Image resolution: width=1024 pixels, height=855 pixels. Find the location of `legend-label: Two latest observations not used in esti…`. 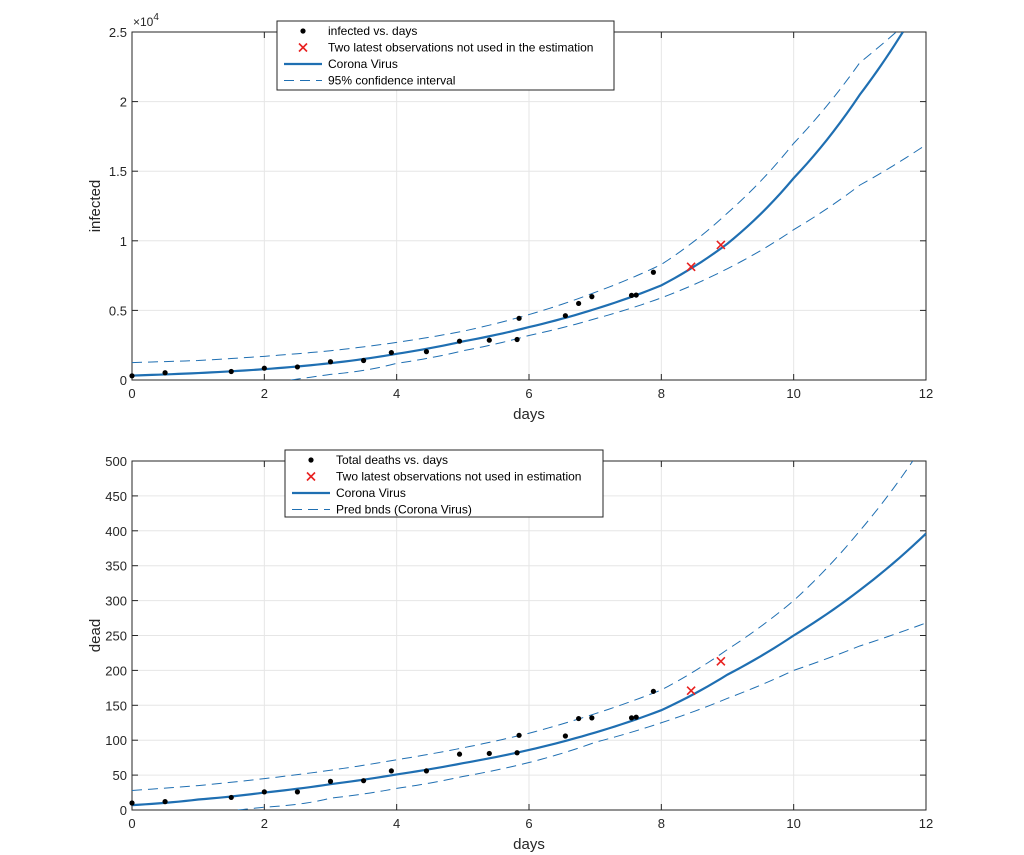

legend-label: Two latest observations not used in esti… is located at coordinates (458, 477).